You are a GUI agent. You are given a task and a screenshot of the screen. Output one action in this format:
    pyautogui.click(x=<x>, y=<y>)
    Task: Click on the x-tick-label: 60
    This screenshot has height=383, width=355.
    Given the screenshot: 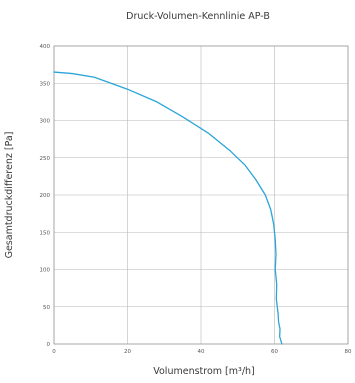 What is the action you would take?
    pyautogui.click(x=274, y=352)
    